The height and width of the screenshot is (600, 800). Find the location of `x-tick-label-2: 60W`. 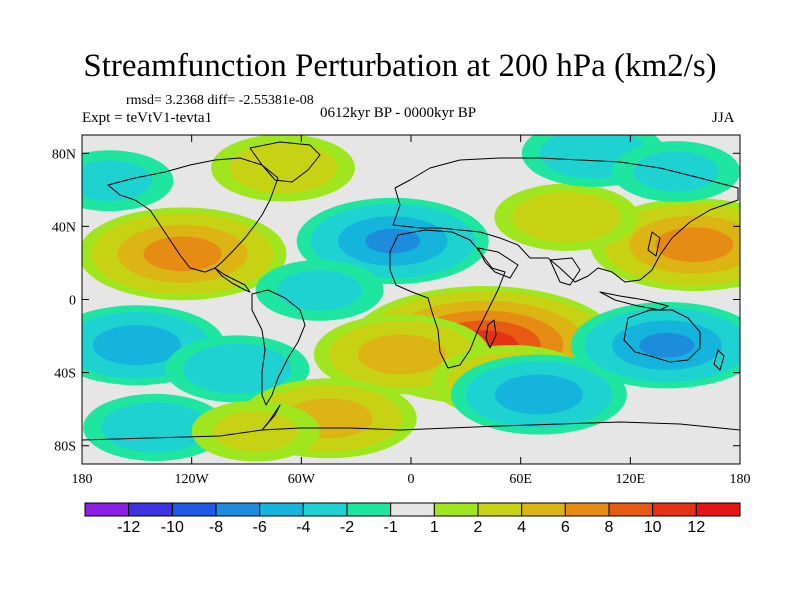

x-tick-label-2: 60W is located at coordinates (302, 479).